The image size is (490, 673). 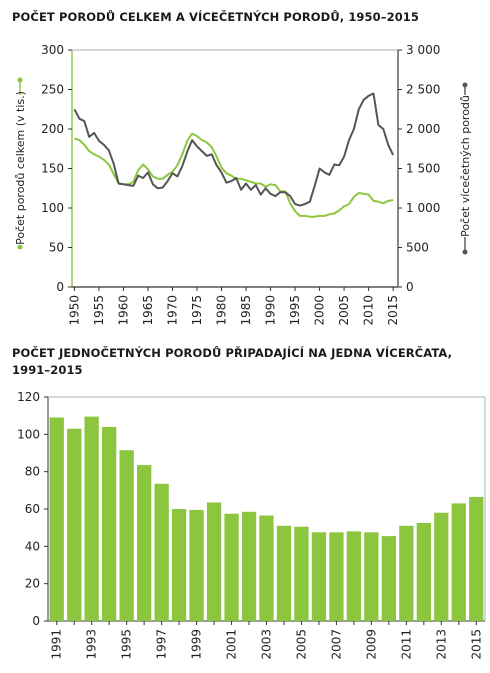 I want to click on bar-y-tick-label: 60, so click(x=32, y=509).